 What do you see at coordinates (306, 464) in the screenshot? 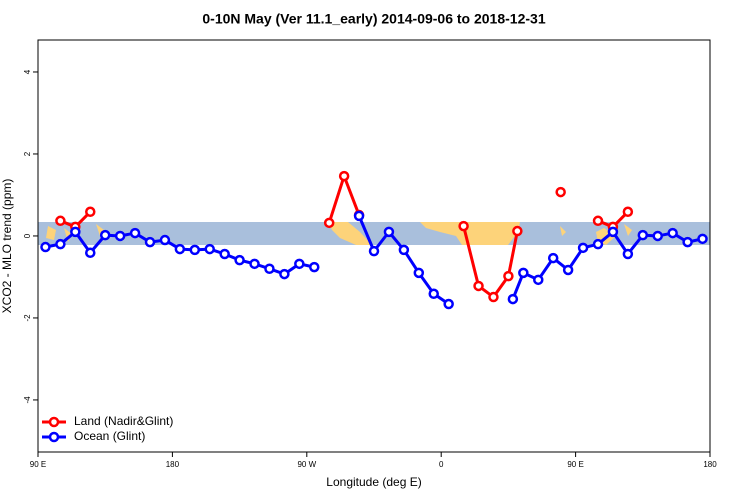
I see `x-tick-label: 90 W` at bounding box center [306, 464].